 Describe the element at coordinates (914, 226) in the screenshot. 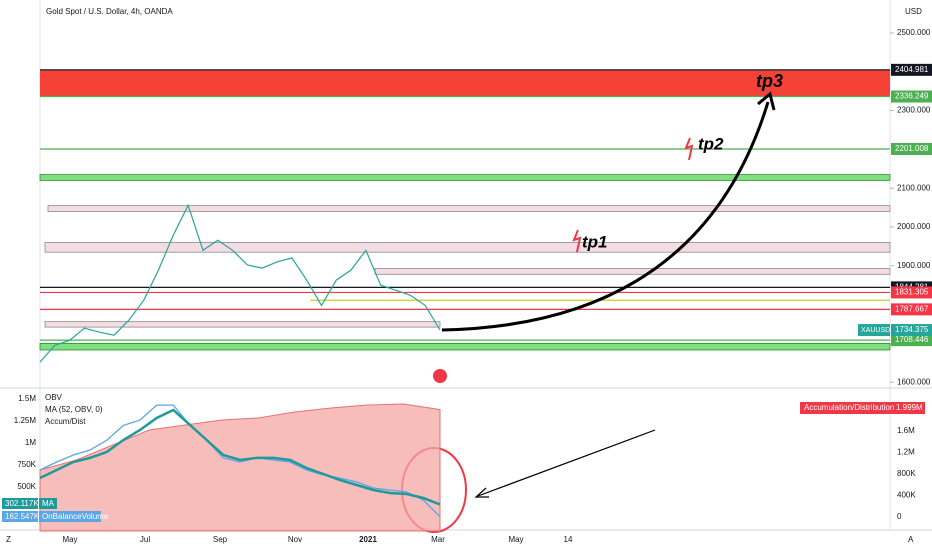

I see `y-tick-label: 2000.000` at that location.